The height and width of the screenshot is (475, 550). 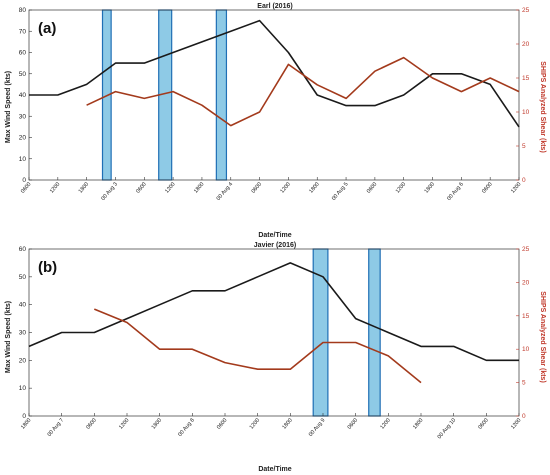 I want to click on chart-b-ylabel-right: SHIPS Analyzed Shear (kts), so click(x=542, y=337).